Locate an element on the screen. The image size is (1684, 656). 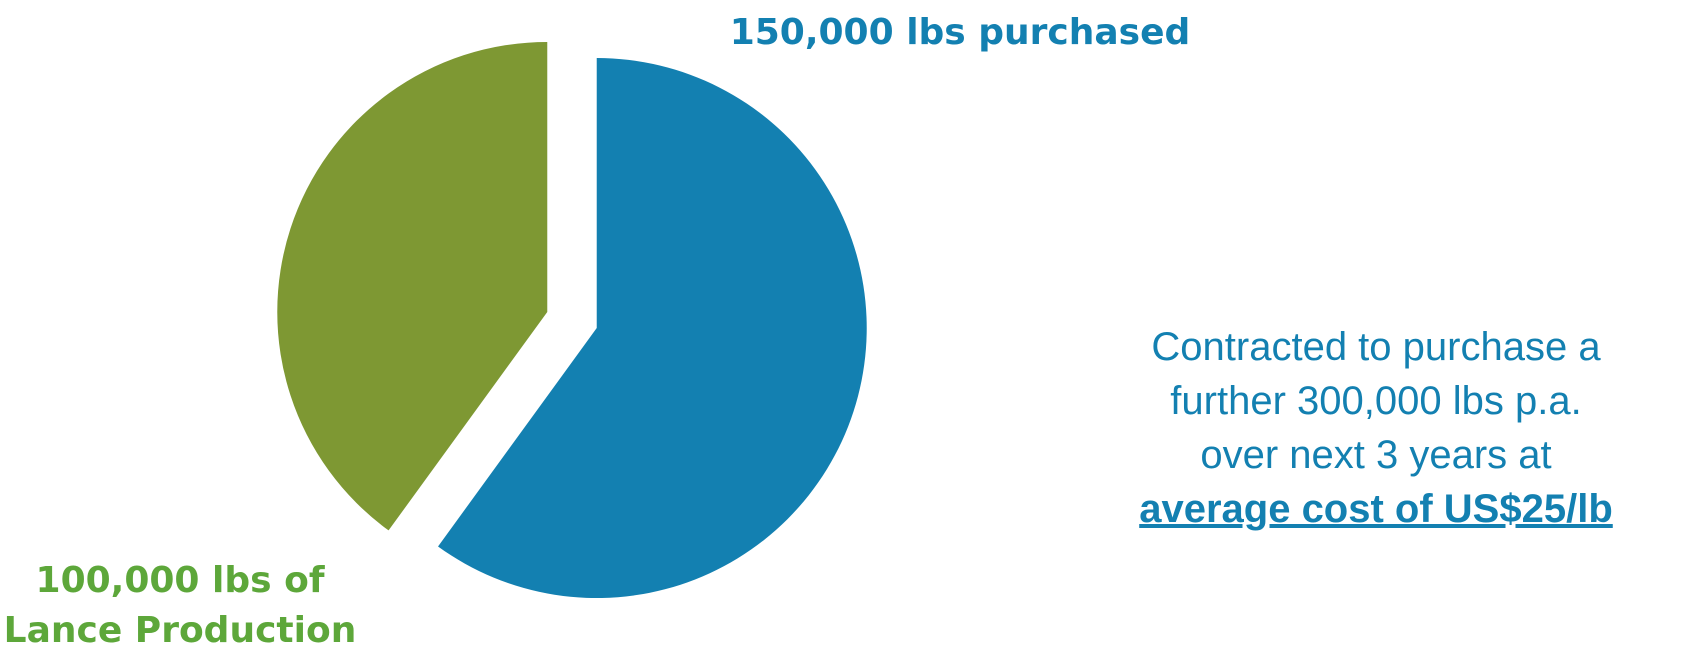
annotation-highlight: average cost of US$25/lb is located at coordinates (1376, 509).